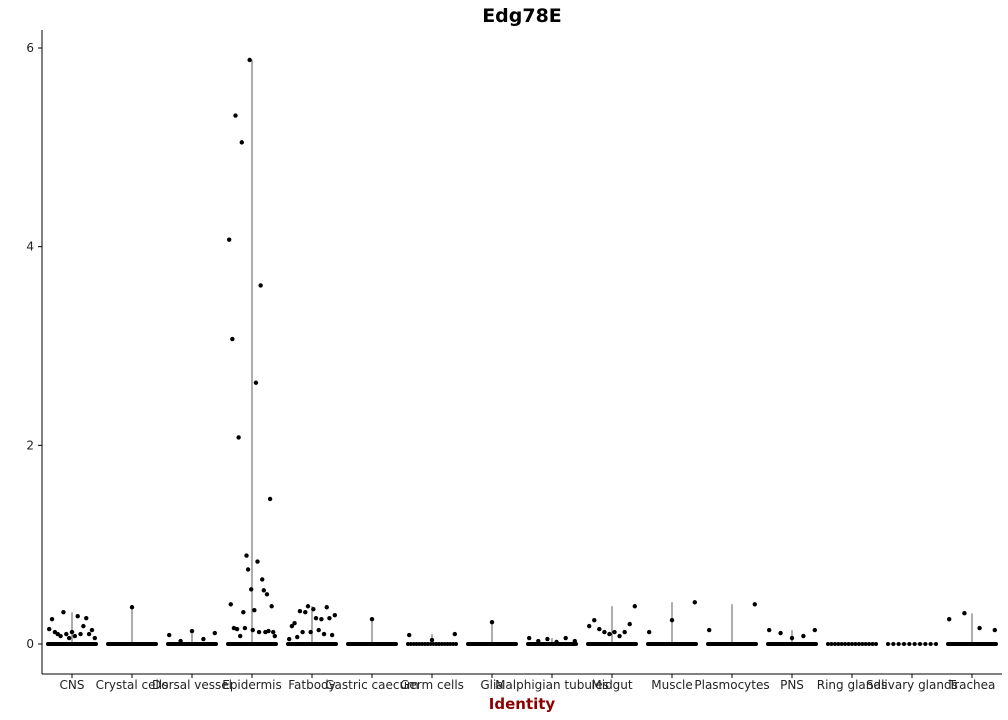 This screenshot has width=1008, height=720. I want to click on x-tick-label: Epidermis, so click(252, 685).